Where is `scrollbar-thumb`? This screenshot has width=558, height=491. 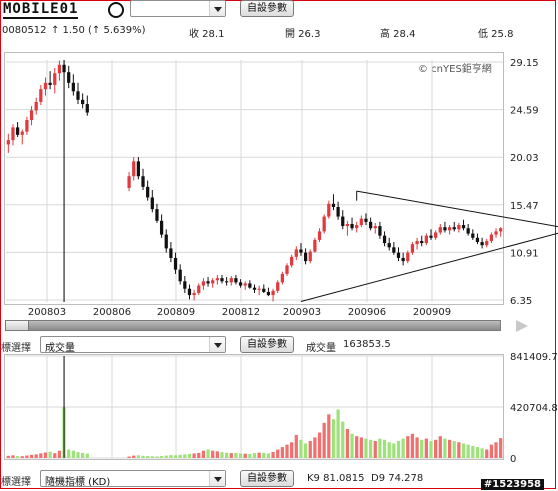
scrollbar-thumb is located at coordinates (17, 325).